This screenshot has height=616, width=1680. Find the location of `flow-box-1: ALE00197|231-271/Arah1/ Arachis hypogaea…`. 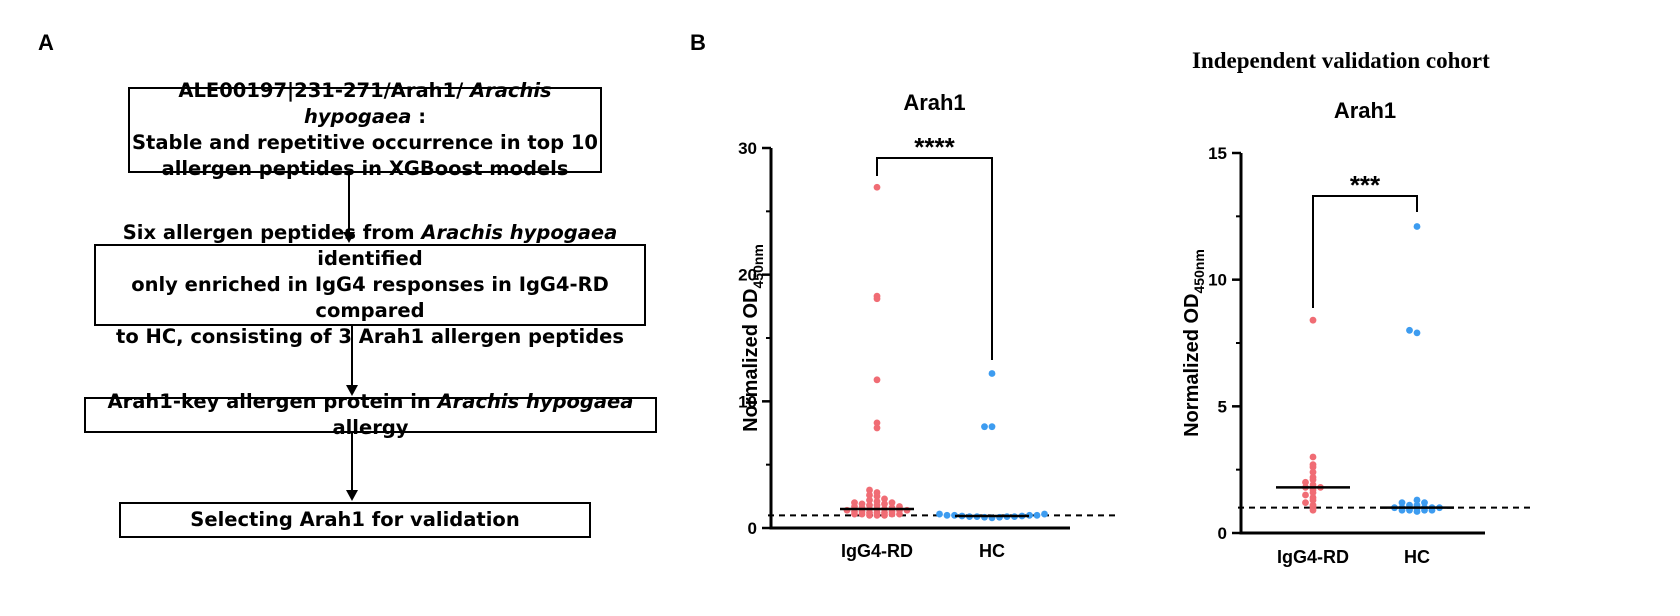

flow-box-1: ALE00197|231-271/Arah1/ Arachis hypogaea… is located at coordinates (365, 129).